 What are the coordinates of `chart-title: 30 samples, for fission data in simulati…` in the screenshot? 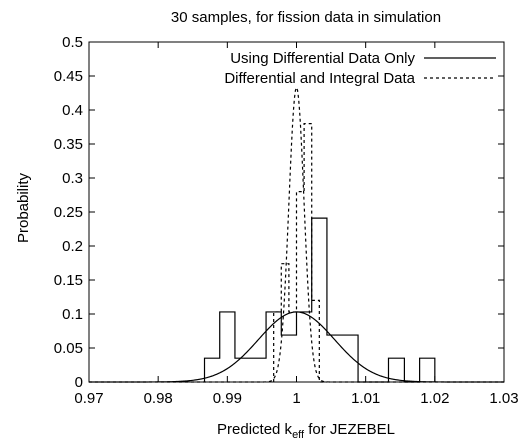 It's located at (306, 17).